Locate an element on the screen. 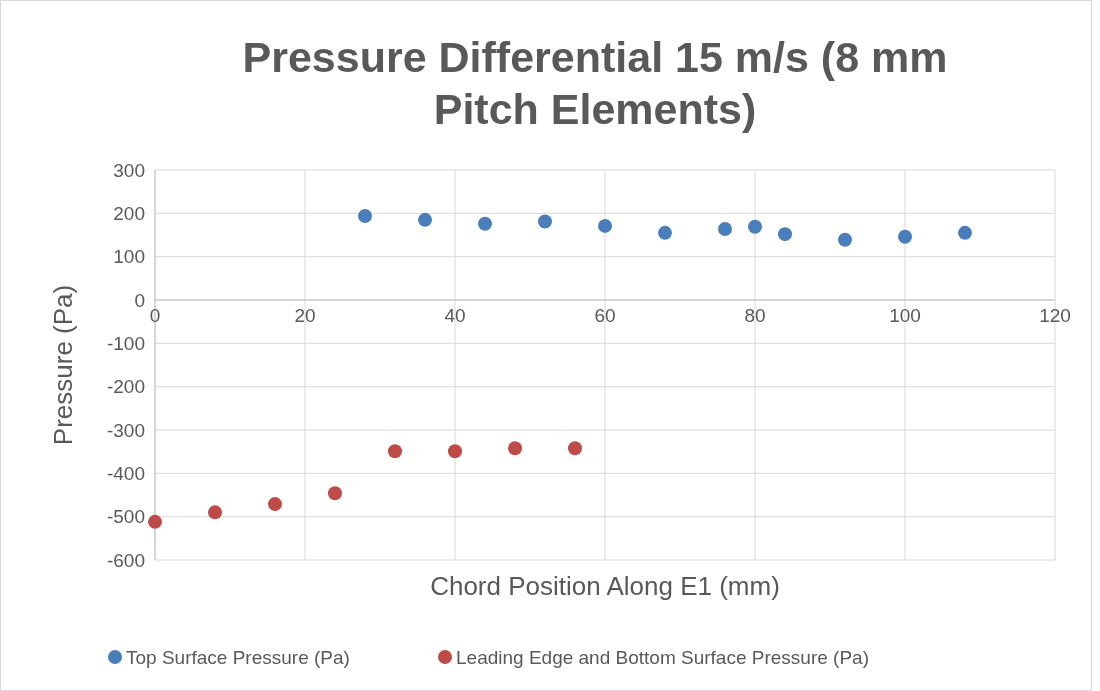  y-tick-label: 100 is located at coordinates (129, 257).